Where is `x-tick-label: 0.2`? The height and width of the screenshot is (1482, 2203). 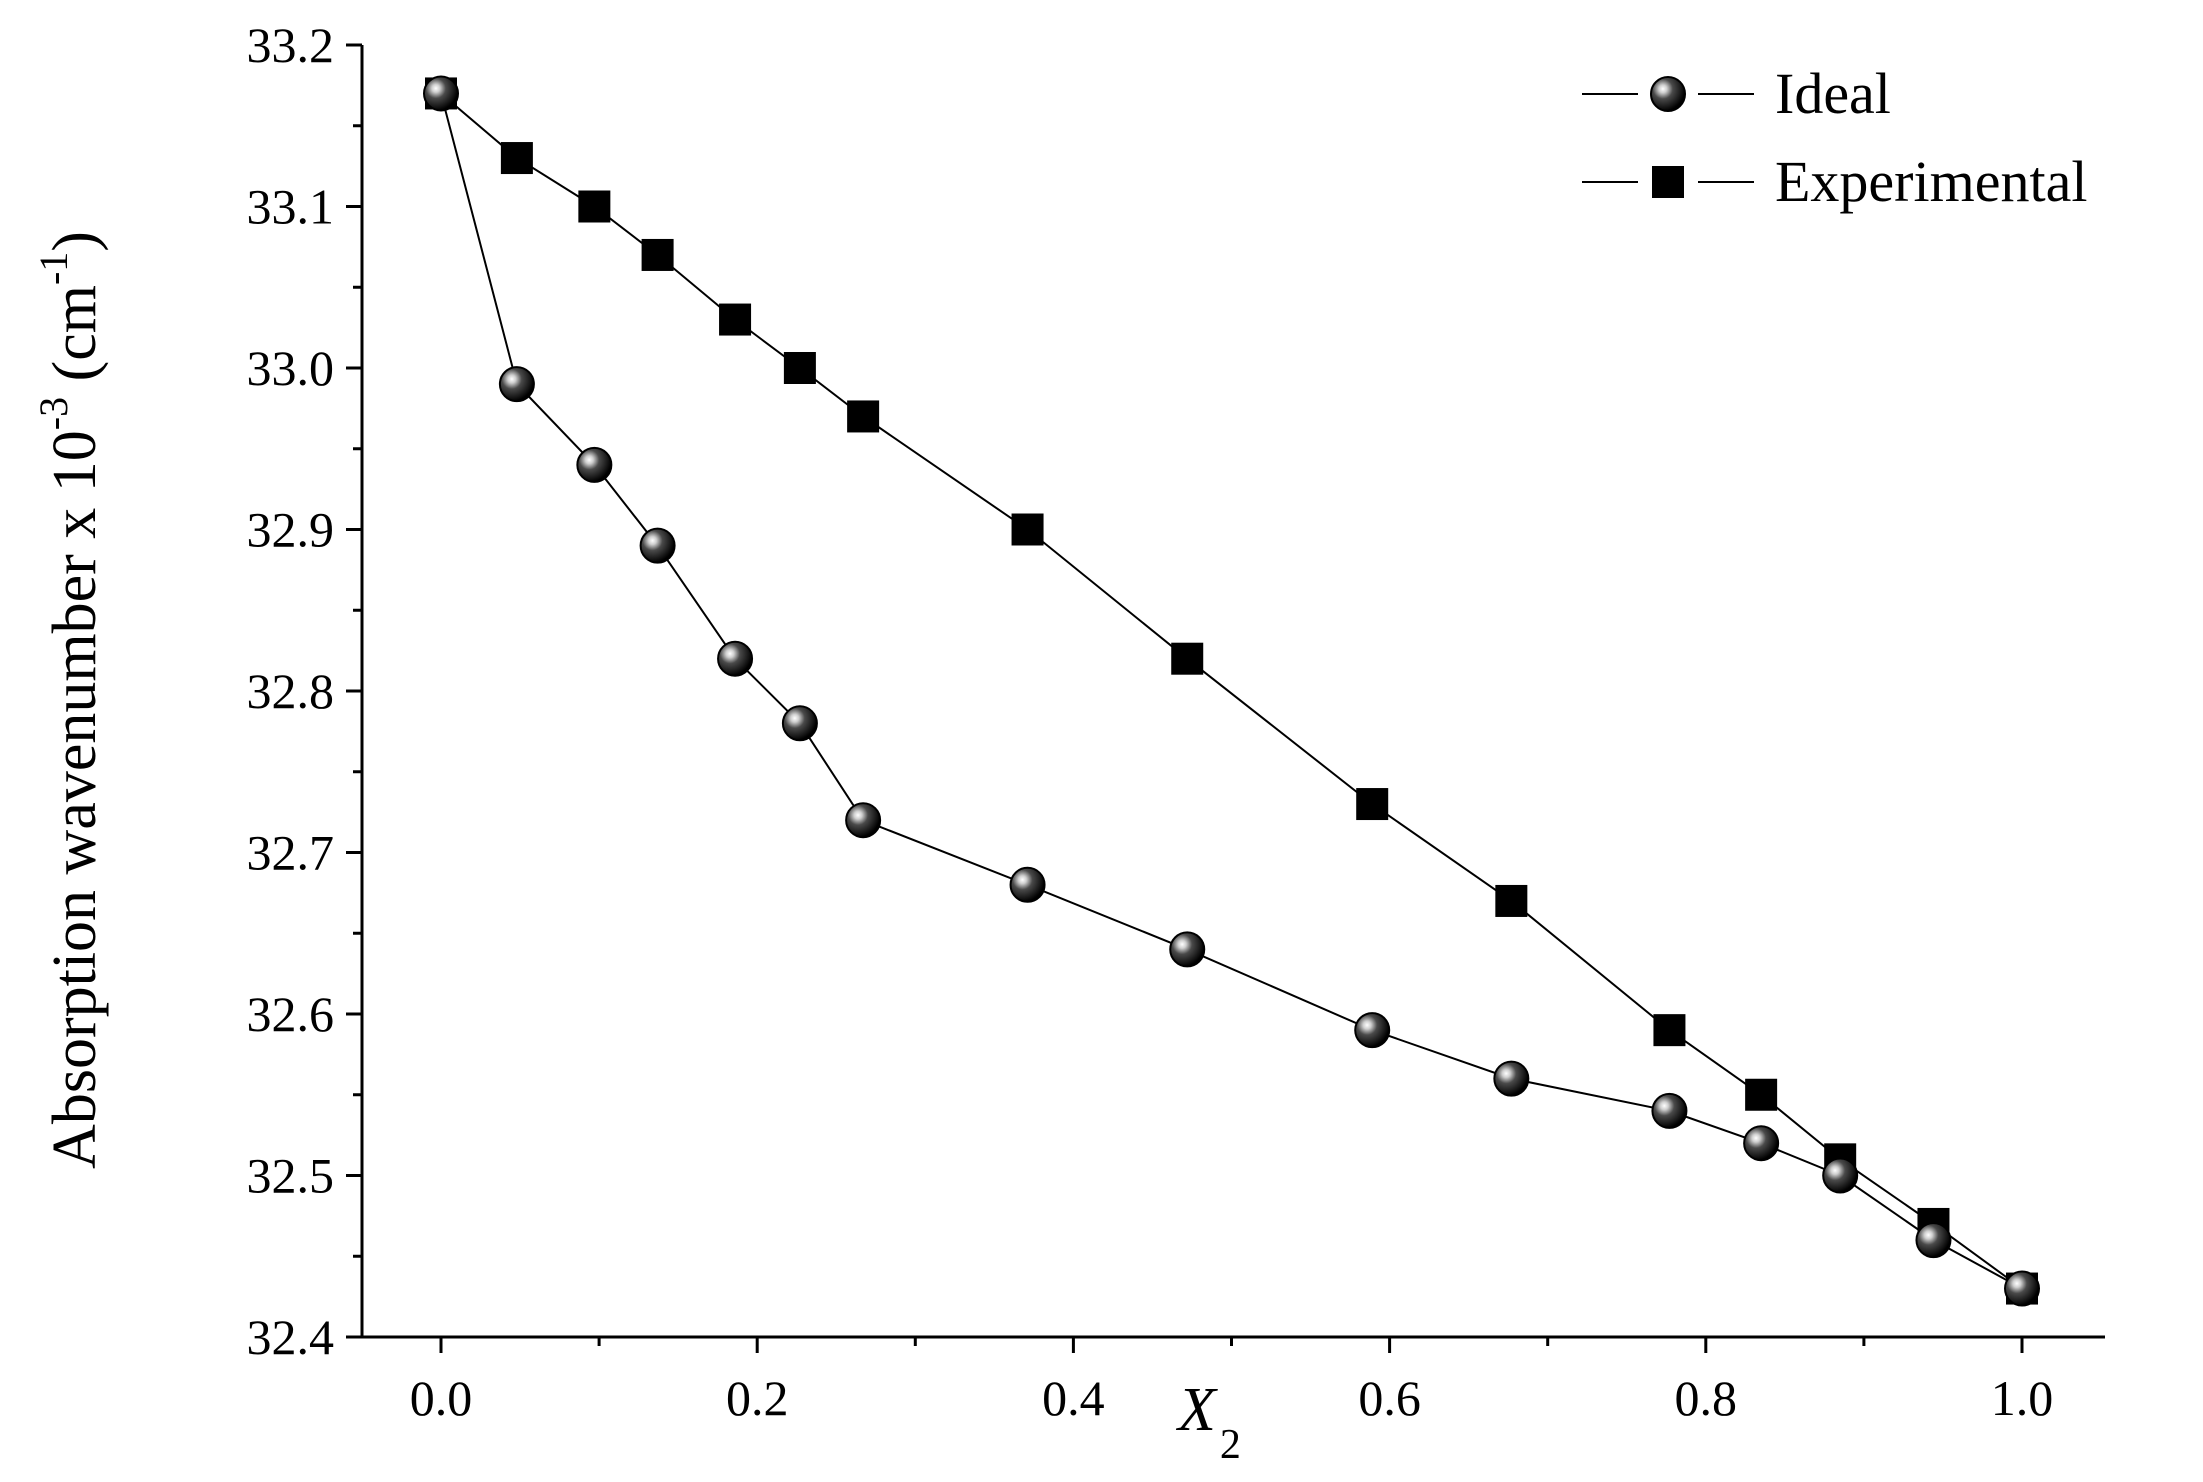 x-tick-label: 0.2 is located at coordinates (757, 1398).